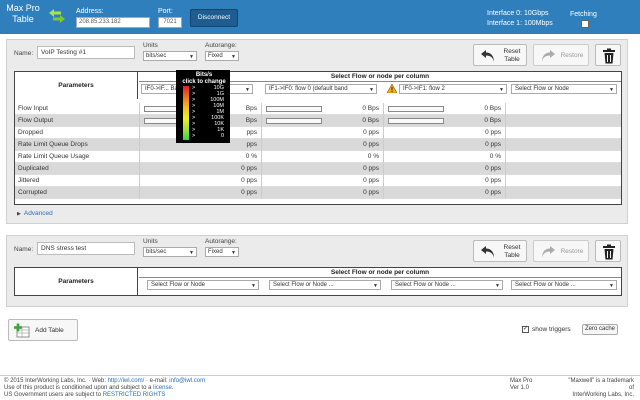 The image size is (640, 400). I want to click on reset-table-label: Reset Table, so click(512, 252).